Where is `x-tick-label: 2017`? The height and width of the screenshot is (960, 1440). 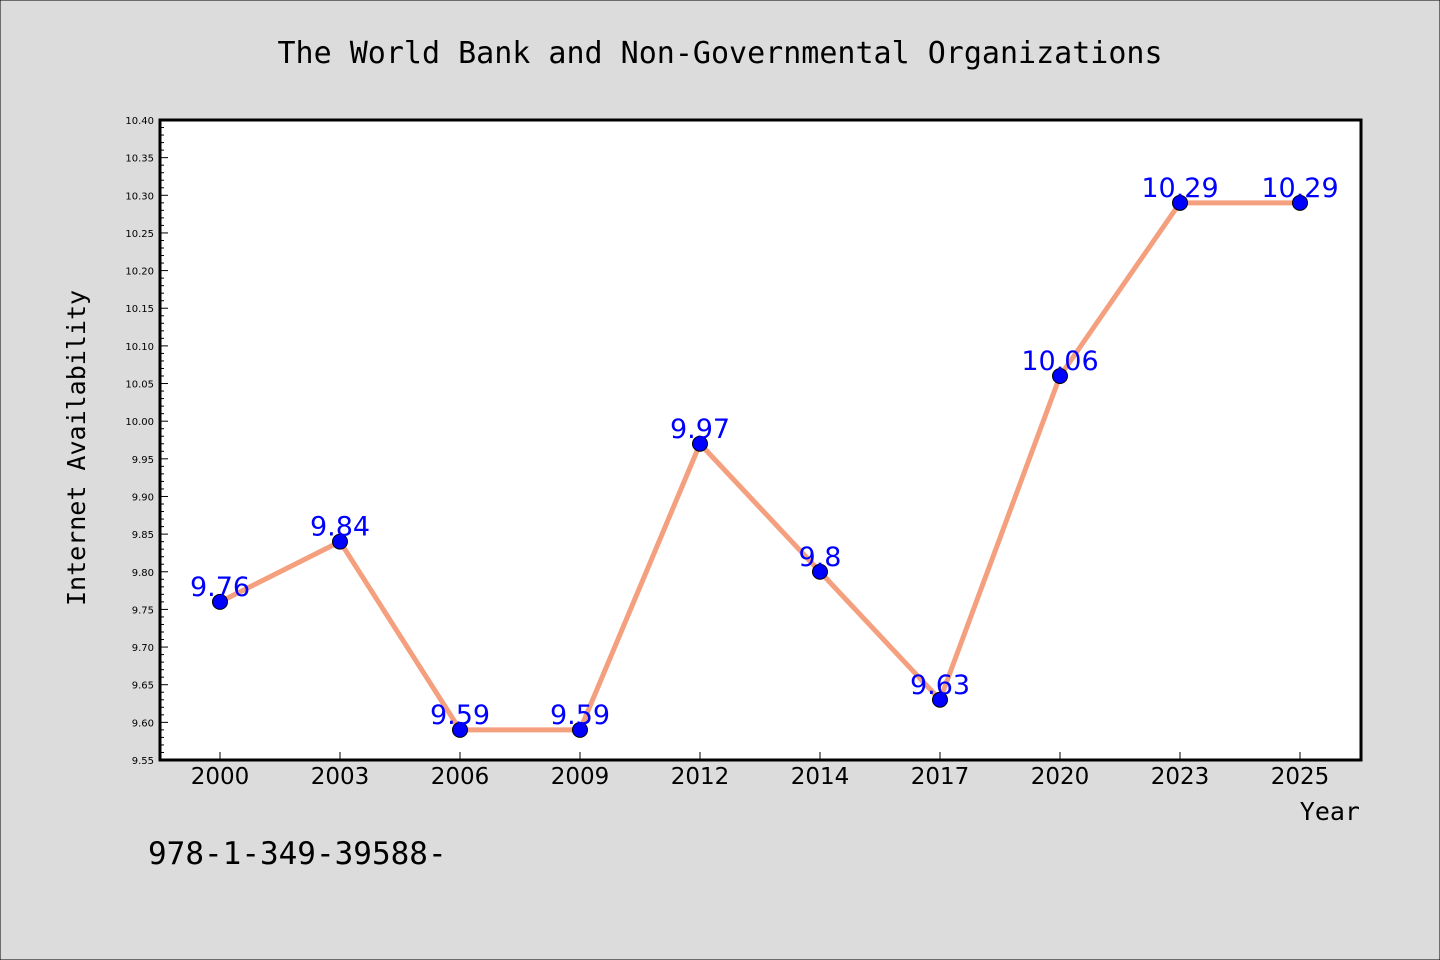 x-tick-label: 2017 is located at coordinates (940, 777).